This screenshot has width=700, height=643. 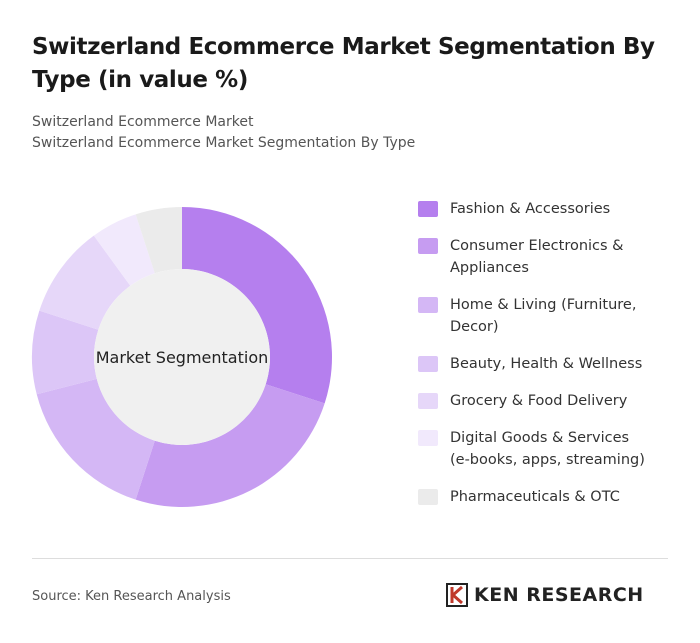 I want to click on legend-item: Grocery & Food Delivery, so click(x=548, y=401).